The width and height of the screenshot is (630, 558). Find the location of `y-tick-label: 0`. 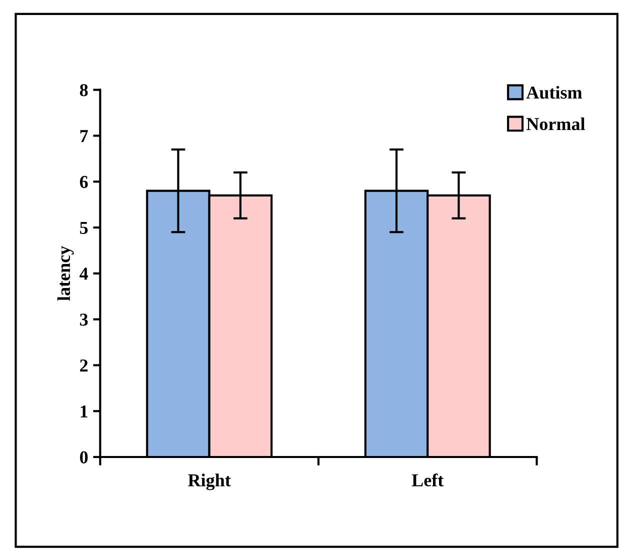

y-tick-label: 0 is located at coordinates (84, 457).